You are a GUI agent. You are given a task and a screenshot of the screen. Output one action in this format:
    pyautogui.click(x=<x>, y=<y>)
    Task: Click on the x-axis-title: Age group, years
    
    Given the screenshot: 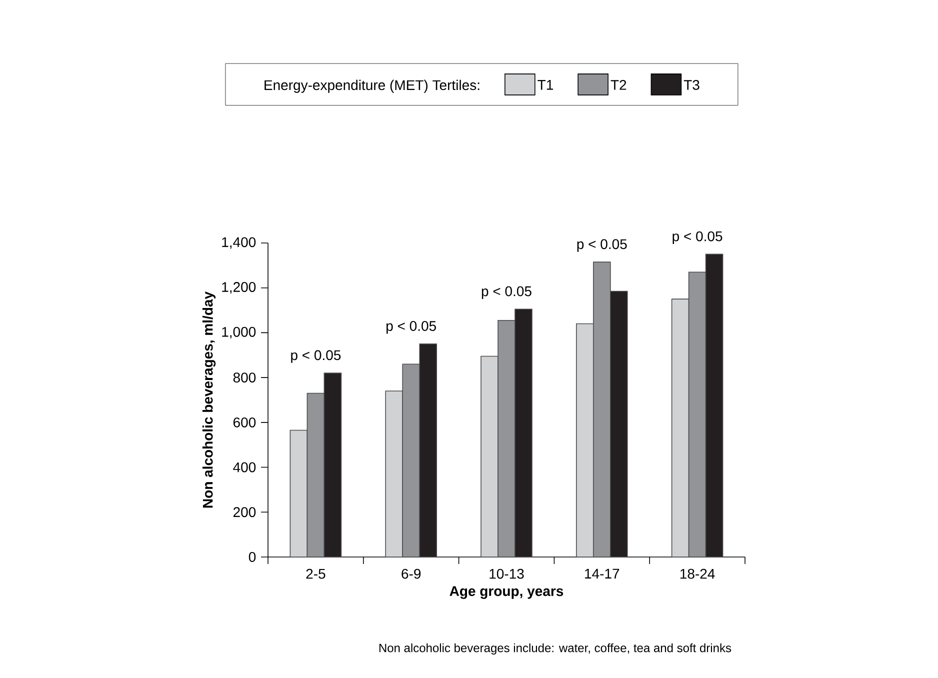 What is the action you would take?
    pyautogui.click(x=507, y=592)
    